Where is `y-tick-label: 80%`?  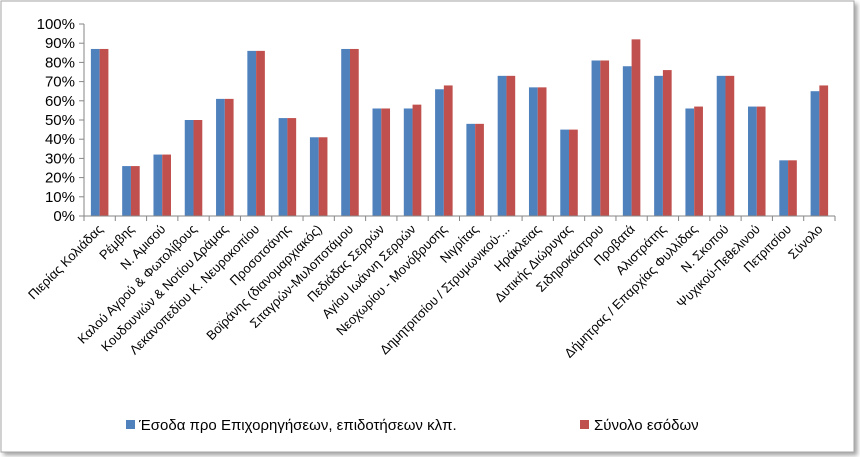 y-tick-label: 80% is located at coordinates (60, 62).